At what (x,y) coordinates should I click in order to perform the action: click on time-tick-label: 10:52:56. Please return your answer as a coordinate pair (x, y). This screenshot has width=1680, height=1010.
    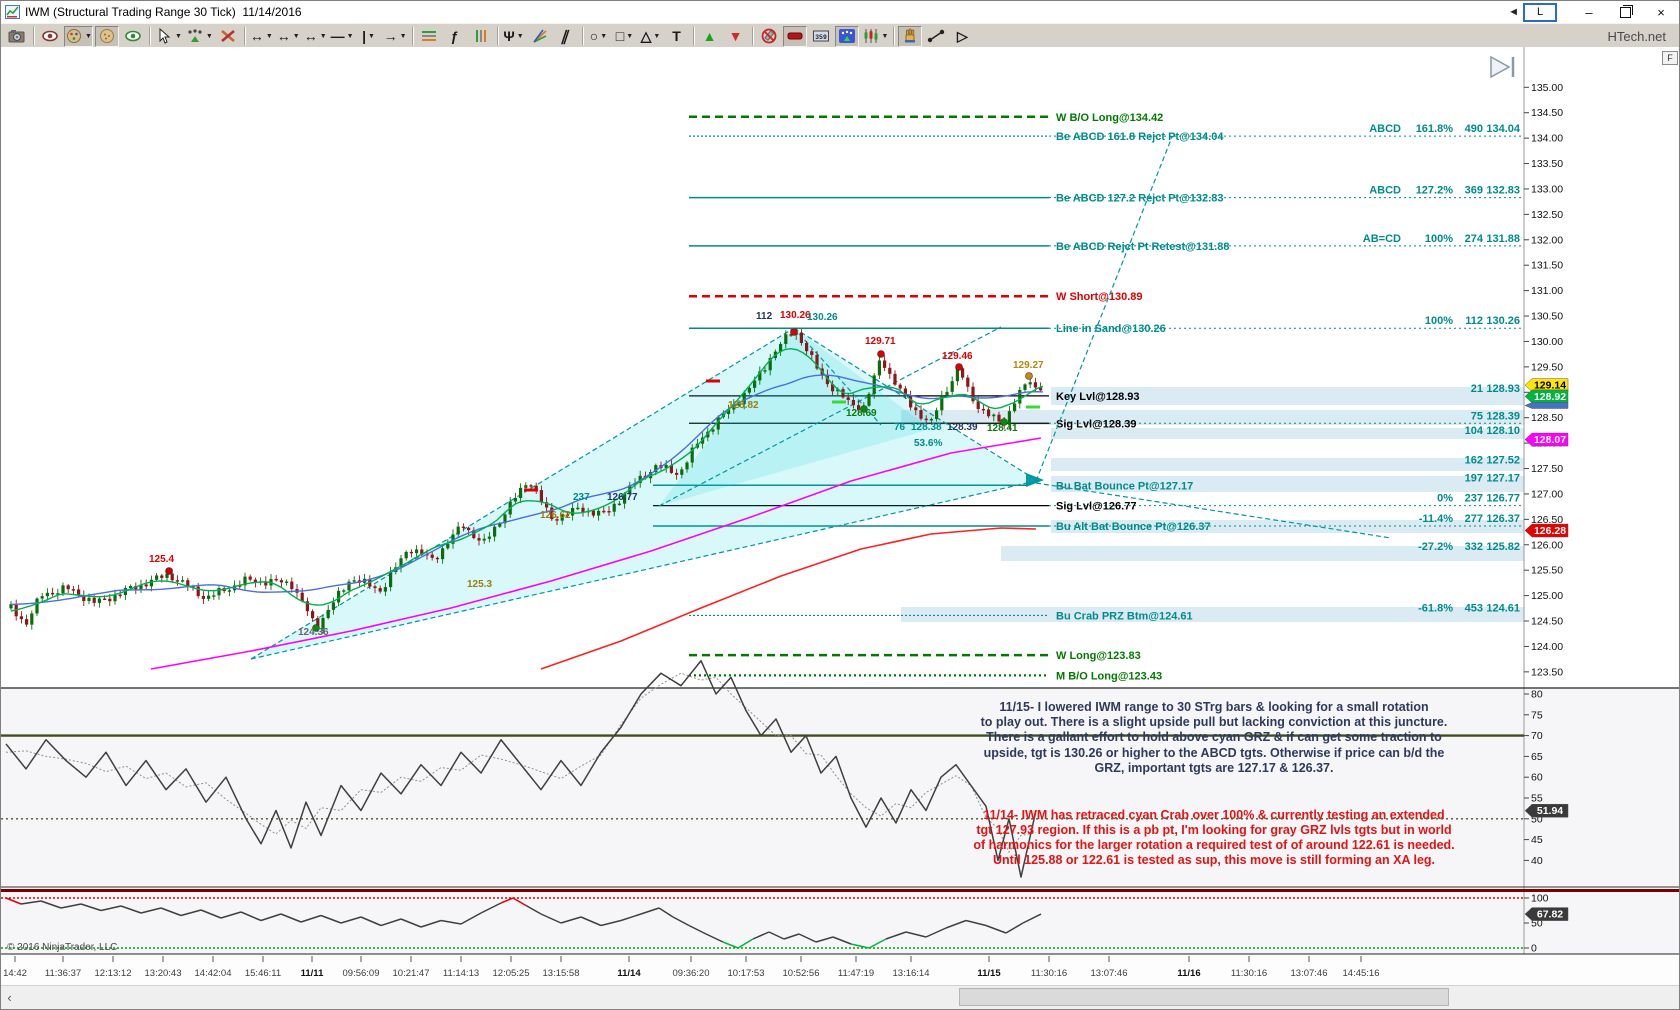
    Looking at the image, I should click on (801, 973).